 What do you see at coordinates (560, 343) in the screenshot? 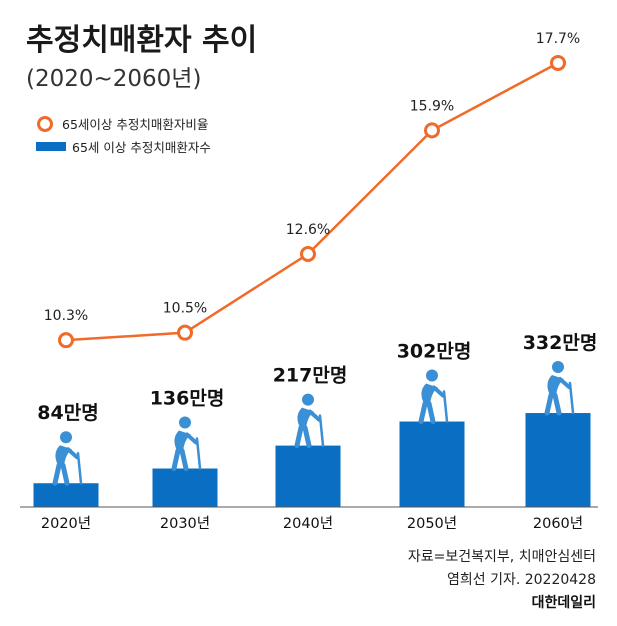
I see `bar-value-label: 332만명` at bounding box center [560, 343].